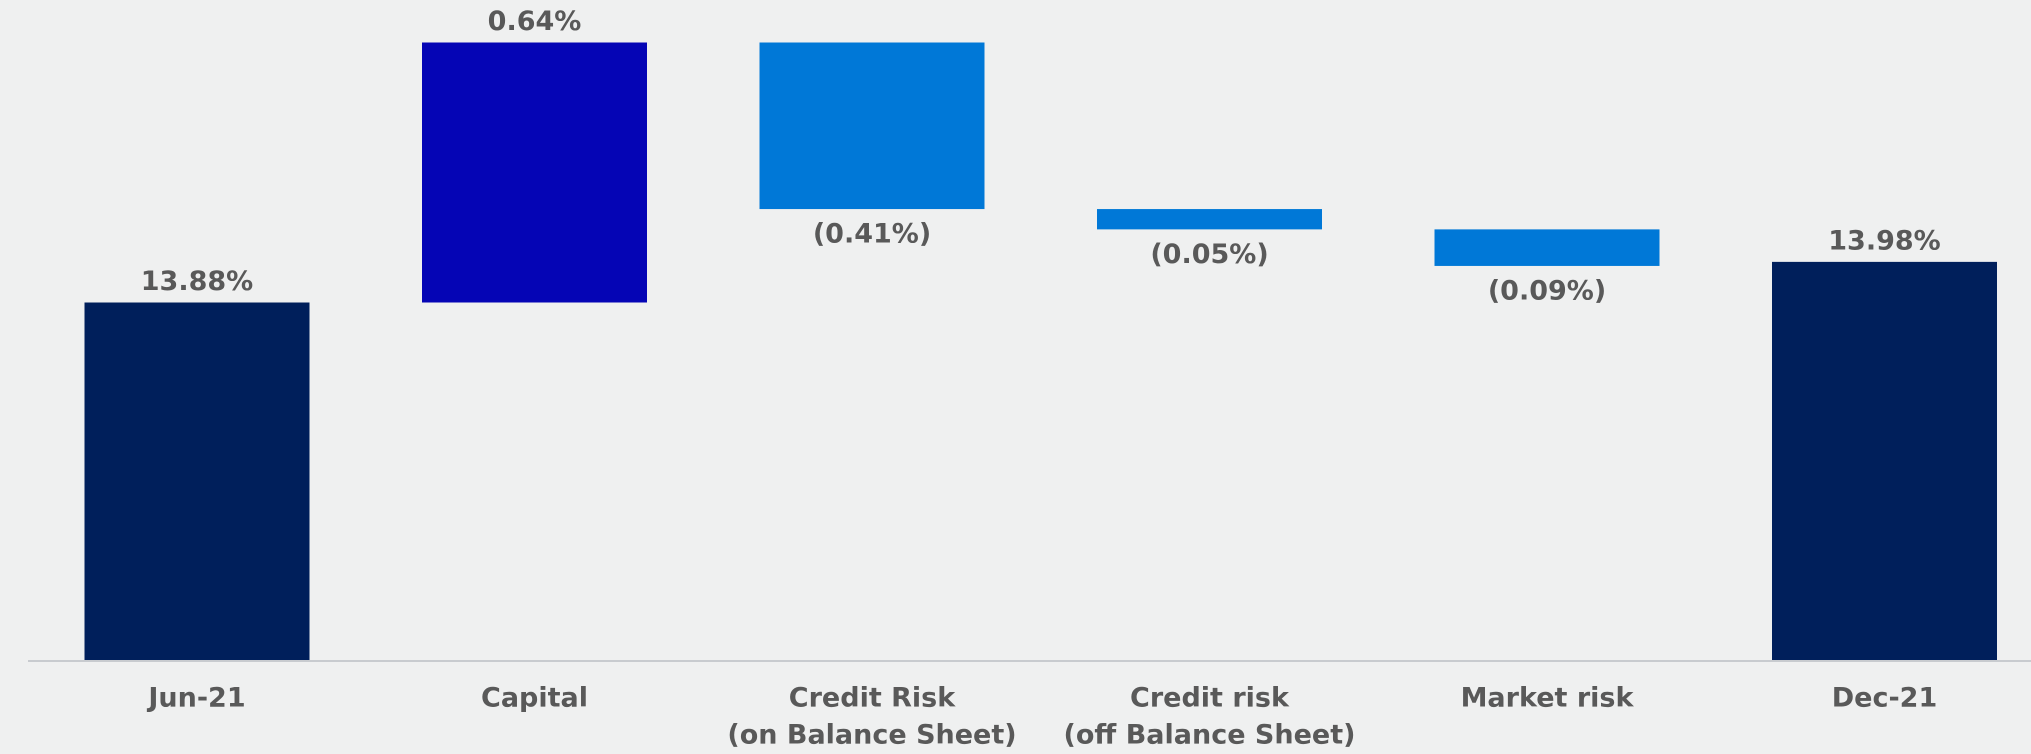 This screenshot has width=2031, height=754. I want to click on x-tick-label: Capital, so click(534, 698).